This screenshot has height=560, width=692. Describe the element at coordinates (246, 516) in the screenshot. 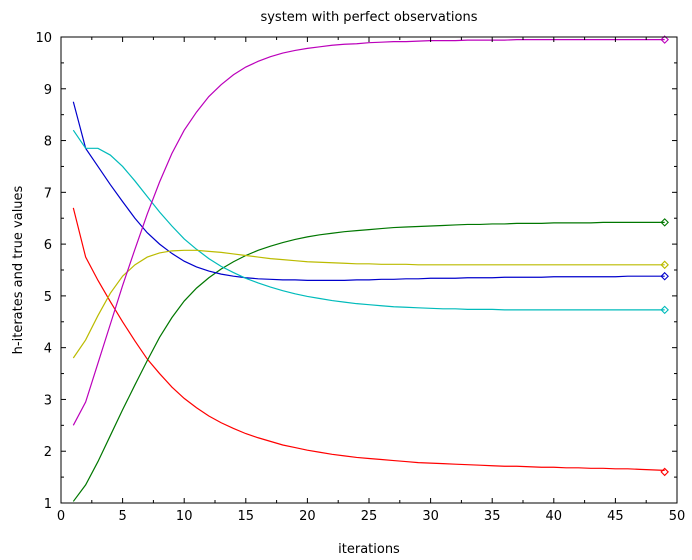

I see `x-tick-label: 15` at that location.